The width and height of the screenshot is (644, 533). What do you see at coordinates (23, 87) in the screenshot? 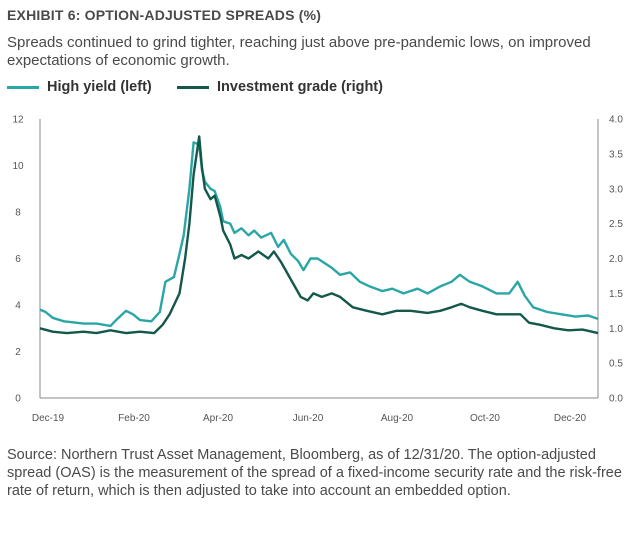
I see `legend-swatch-high-yield` at bounding box center [23, 87].